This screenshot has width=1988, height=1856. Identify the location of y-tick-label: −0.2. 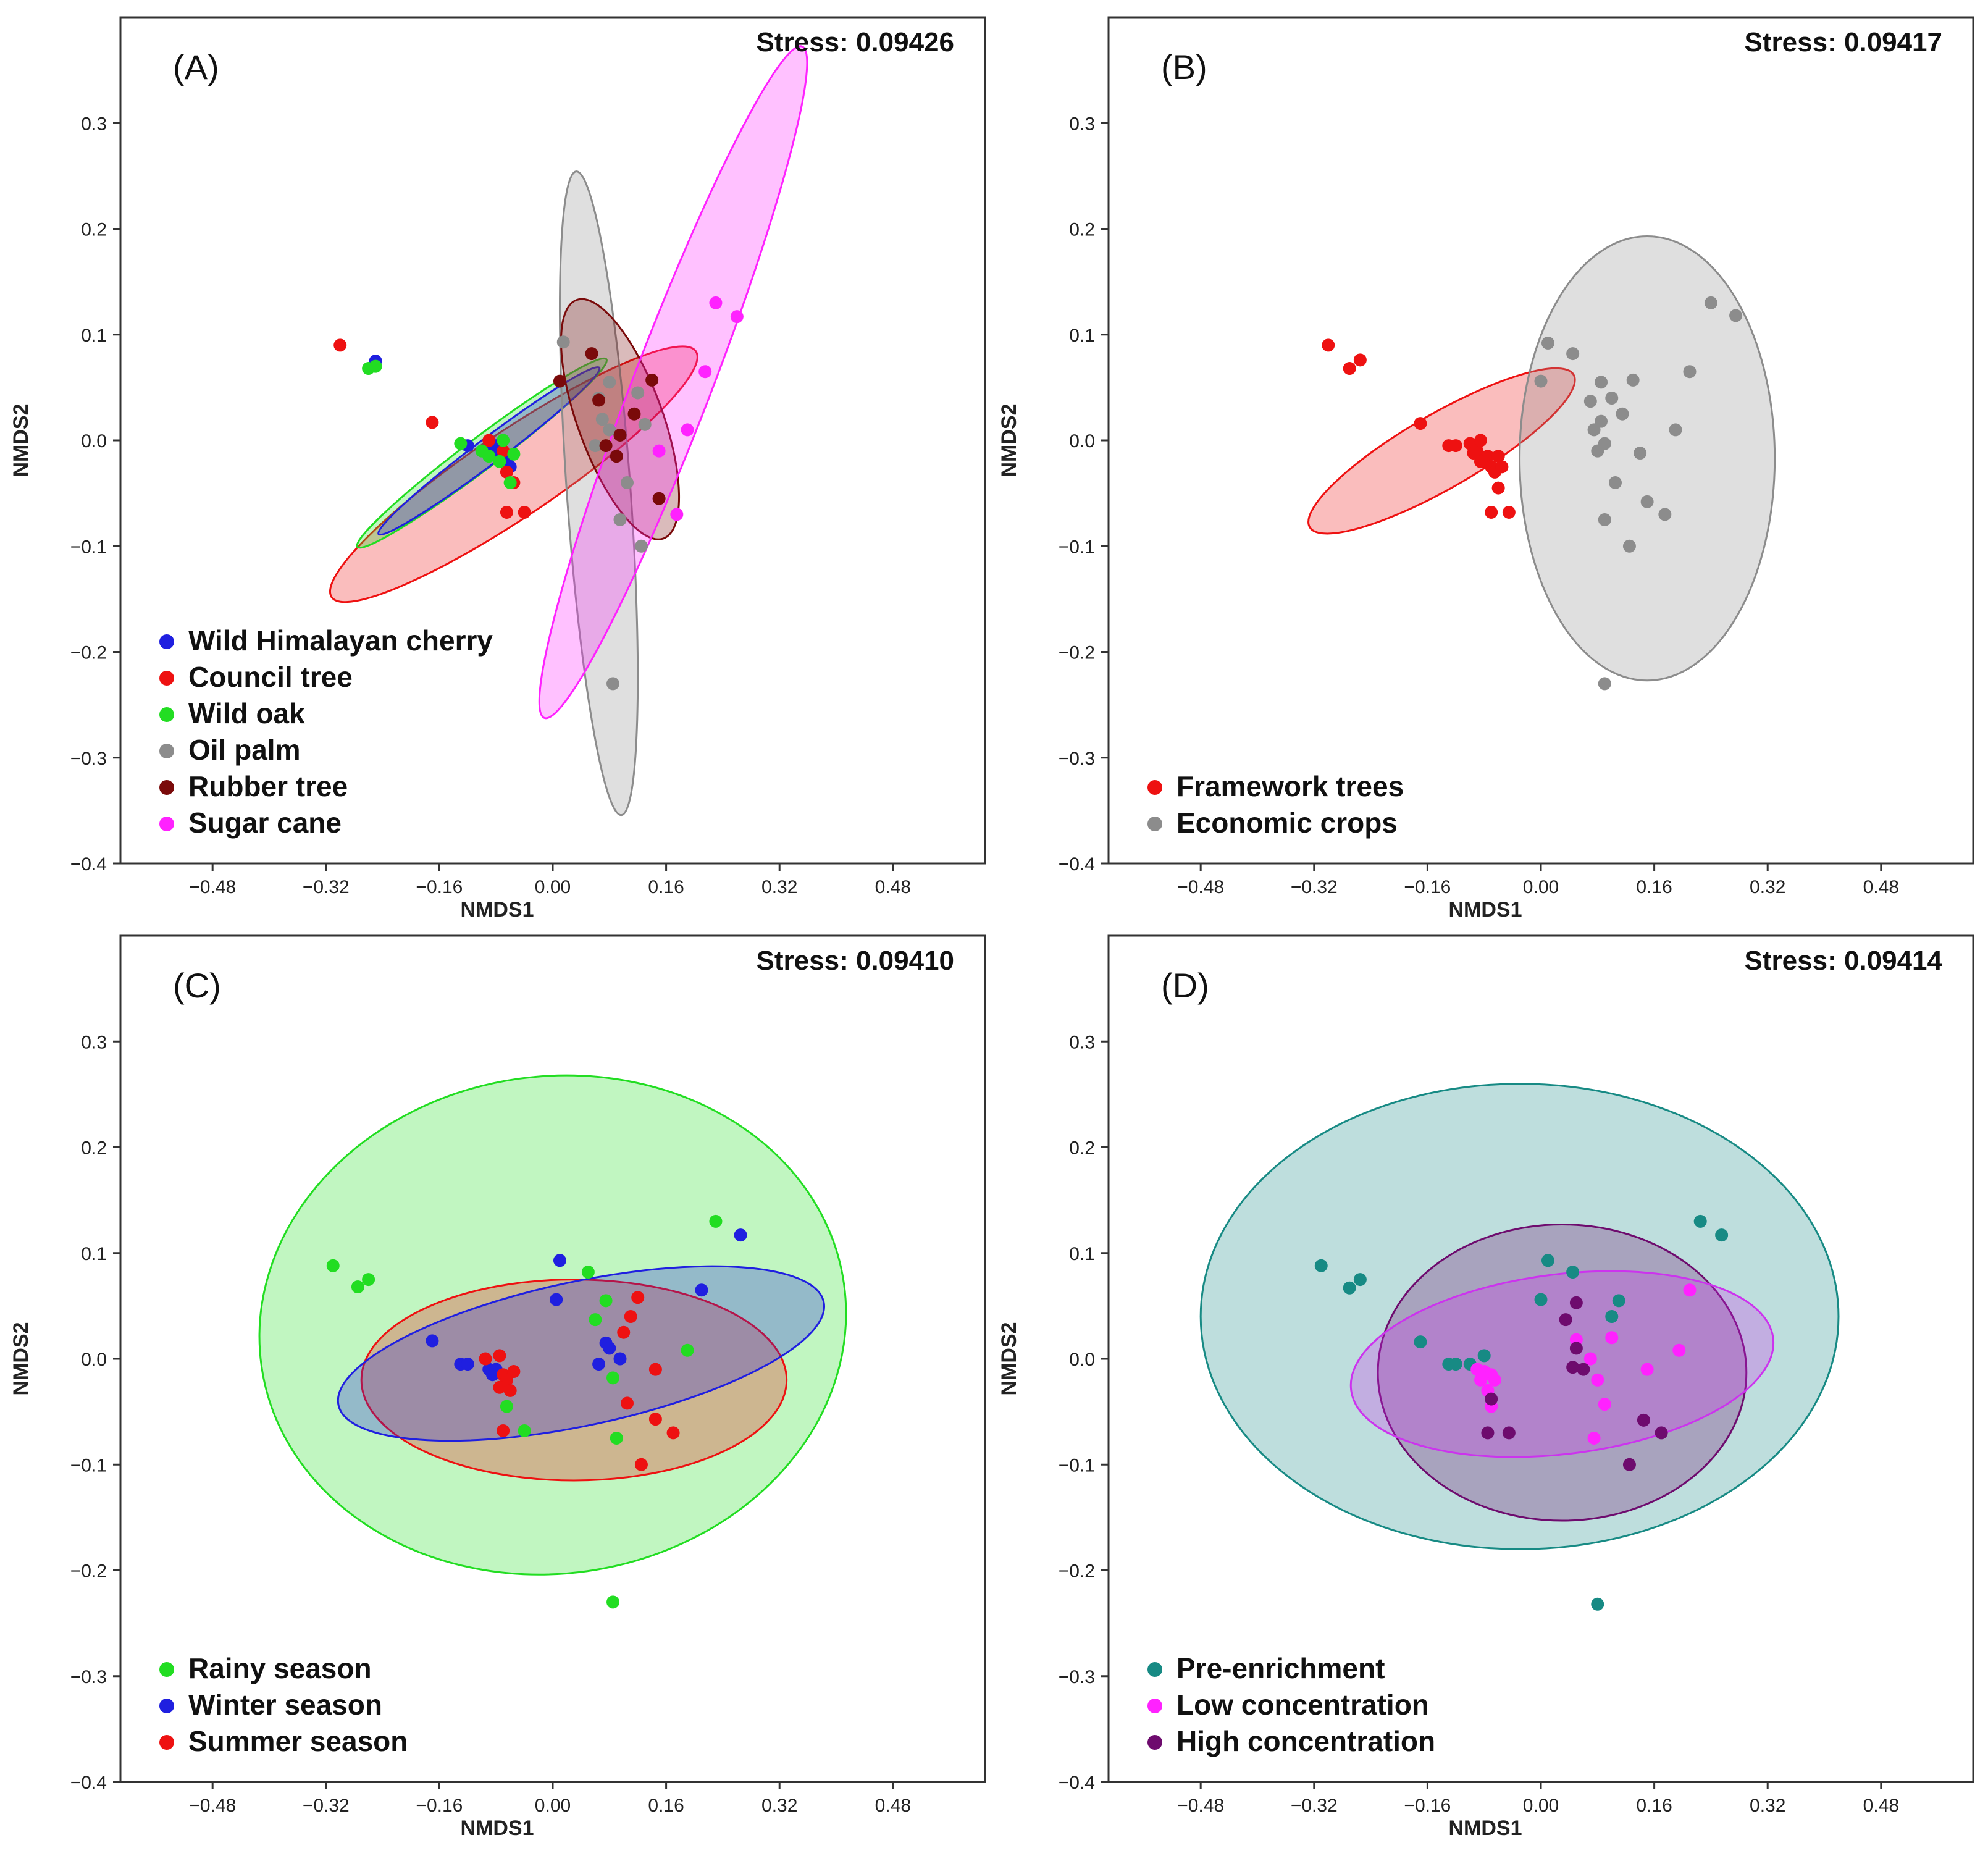
(88, 1571).